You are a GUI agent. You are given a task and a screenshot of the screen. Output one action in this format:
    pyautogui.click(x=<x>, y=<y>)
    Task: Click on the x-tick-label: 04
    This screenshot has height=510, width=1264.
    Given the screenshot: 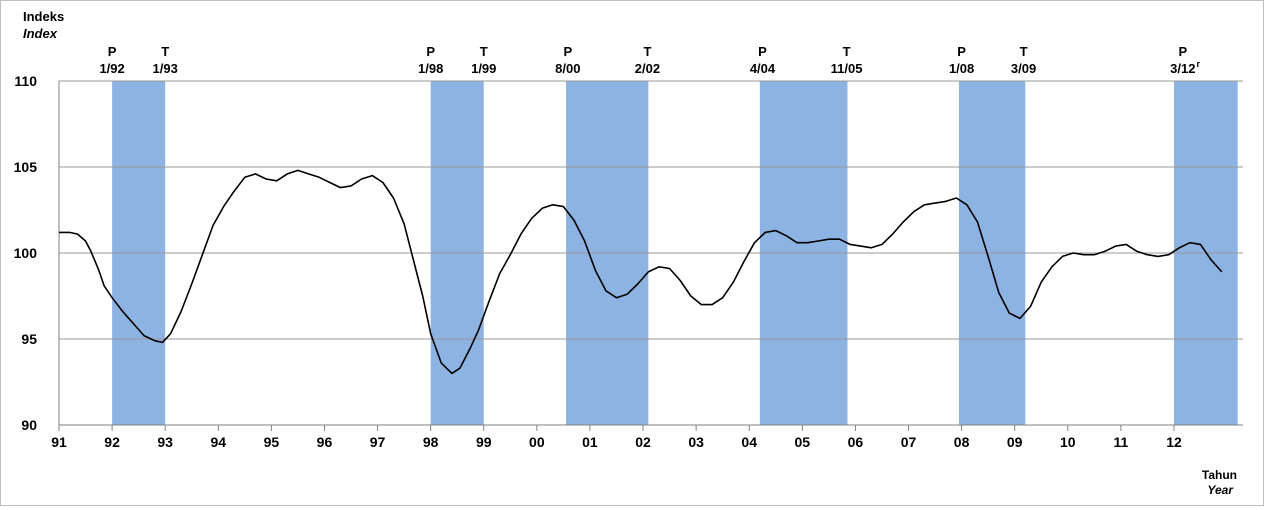 What is the action you would take?
    pyautogui.click(x=749, y=442)
    